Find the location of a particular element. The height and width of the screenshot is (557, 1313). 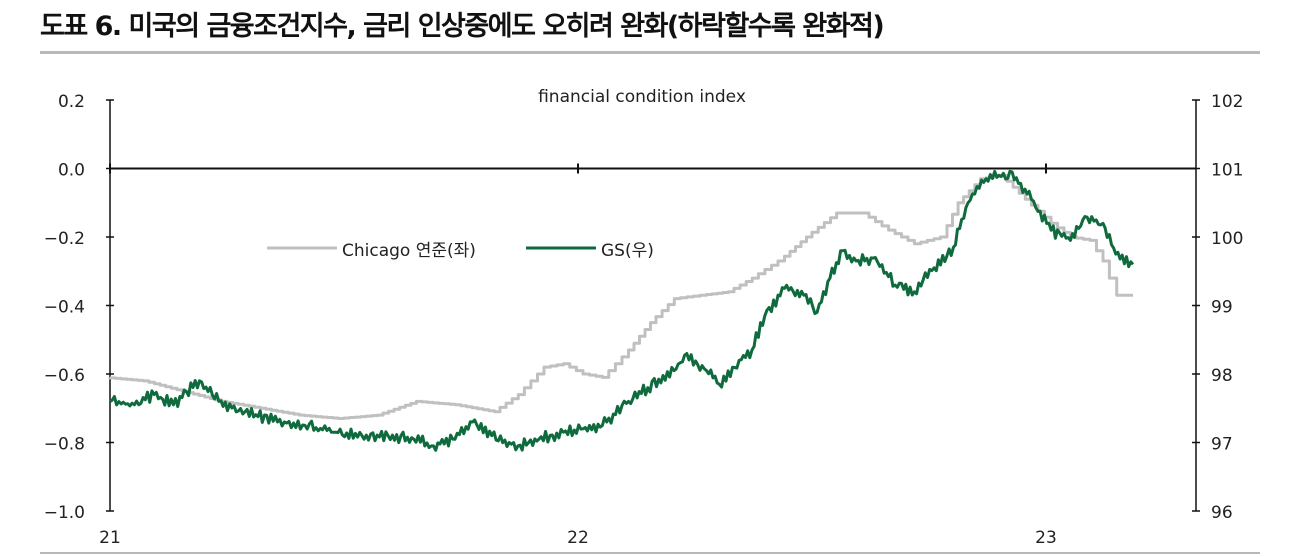

bottom-rule is located at coordinates (650, 553).